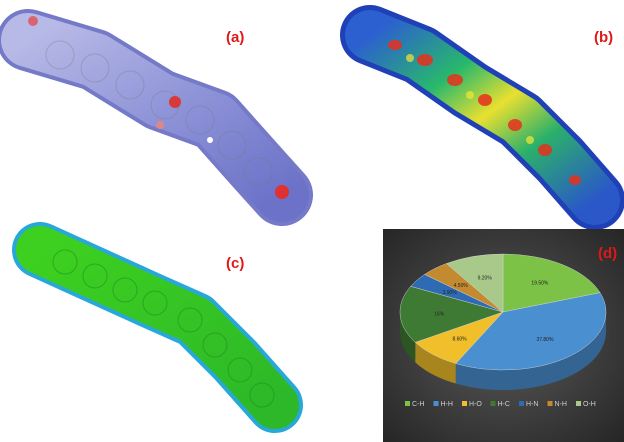 The height and width of the screenshot is (442, 624). What do you see at coordinates (545, 340) in the screenshot?
I see `data-label: 37.80%` at bounding box center [545, 340].